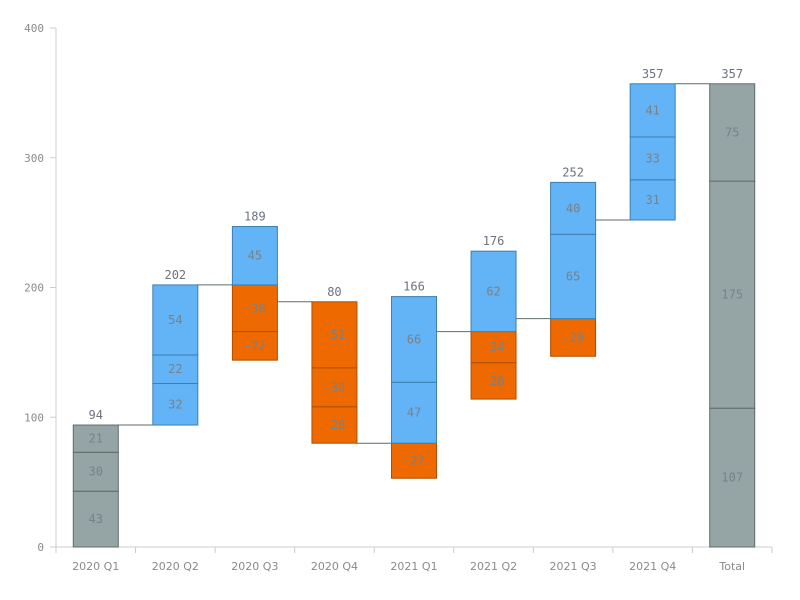 Image resolution: width=800 pixels, height=600 pixels. Describe the element at coordinates (96, 415) in the screenshot. I see `column-total-label: 94` at that location.